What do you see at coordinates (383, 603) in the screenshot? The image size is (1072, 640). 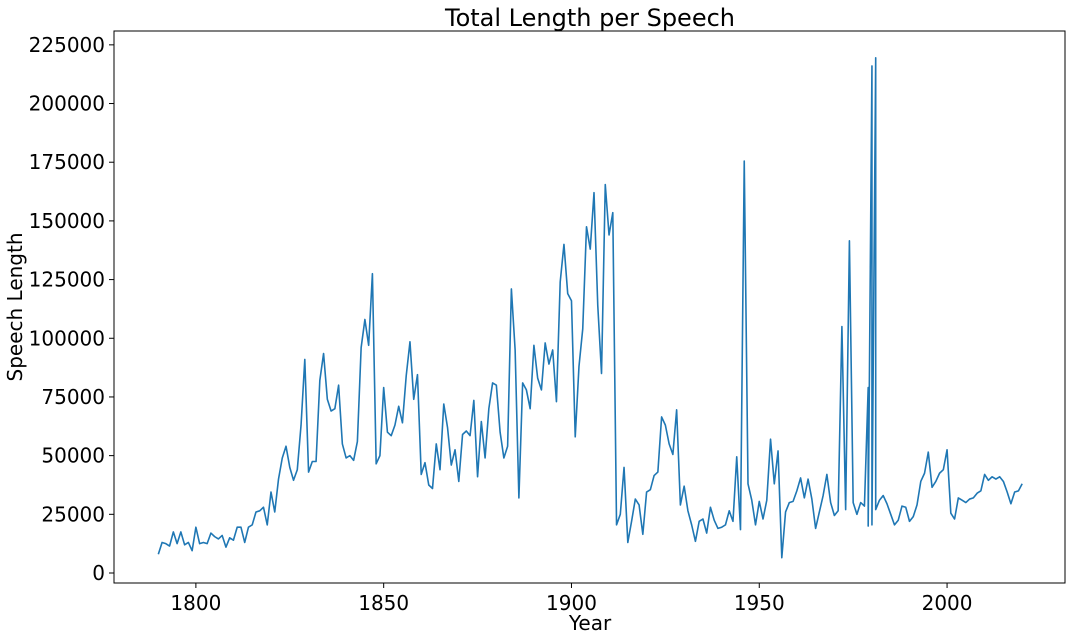 I see `x-tick-label: 1850` at bounding box center [383, 603].